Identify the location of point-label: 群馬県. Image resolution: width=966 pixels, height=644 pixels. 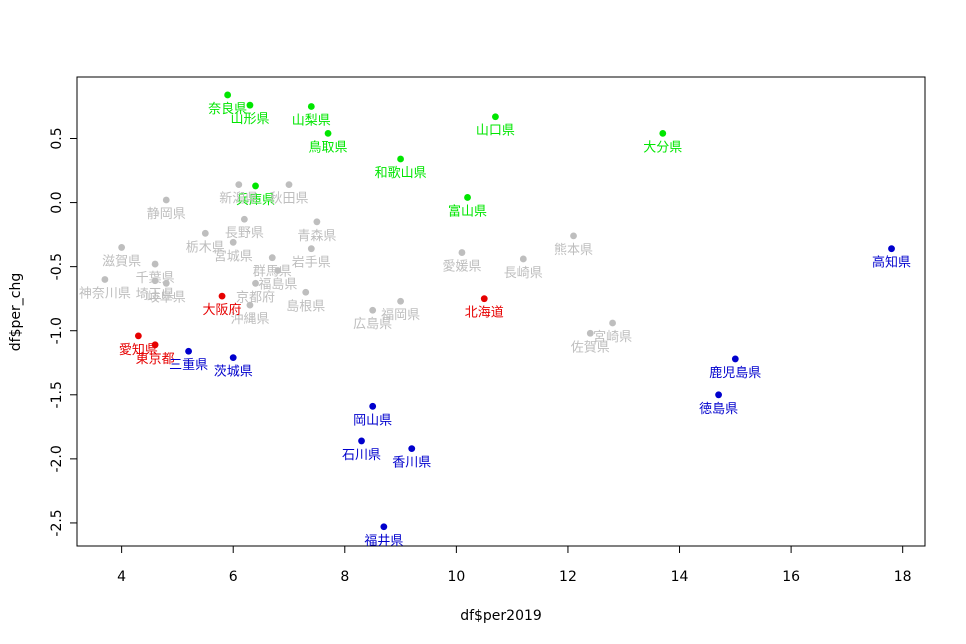
(272, 272).